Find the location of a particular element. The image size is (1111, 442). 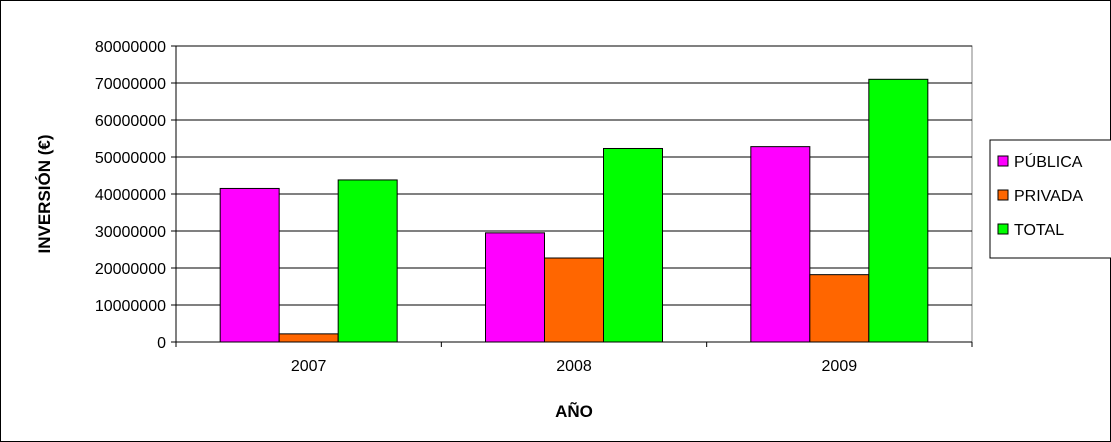

y-tick-label: 40000000 is located at coordinates (130, 195).